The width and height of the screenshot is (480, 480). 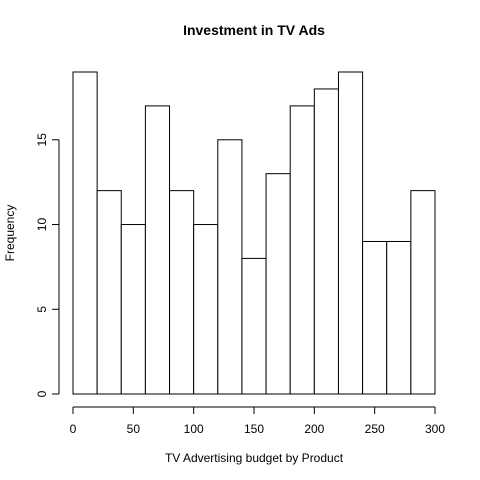 I want to click on x-tick-label: 200, so click(x=314, y=429).